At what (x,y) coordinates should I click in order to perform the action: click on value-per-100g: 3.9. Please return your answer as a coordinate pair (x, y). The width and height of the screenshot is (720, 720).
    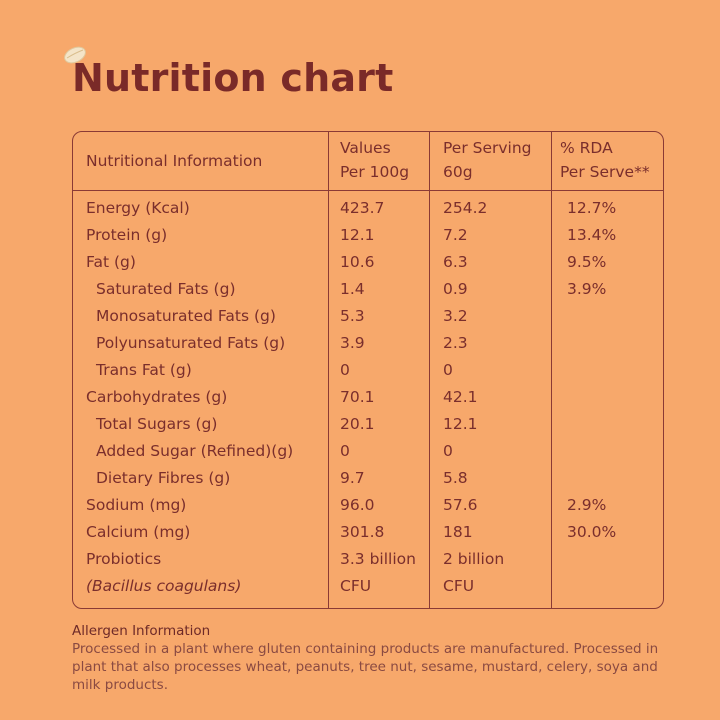
    Looking at the image, I should click on (352, 343).